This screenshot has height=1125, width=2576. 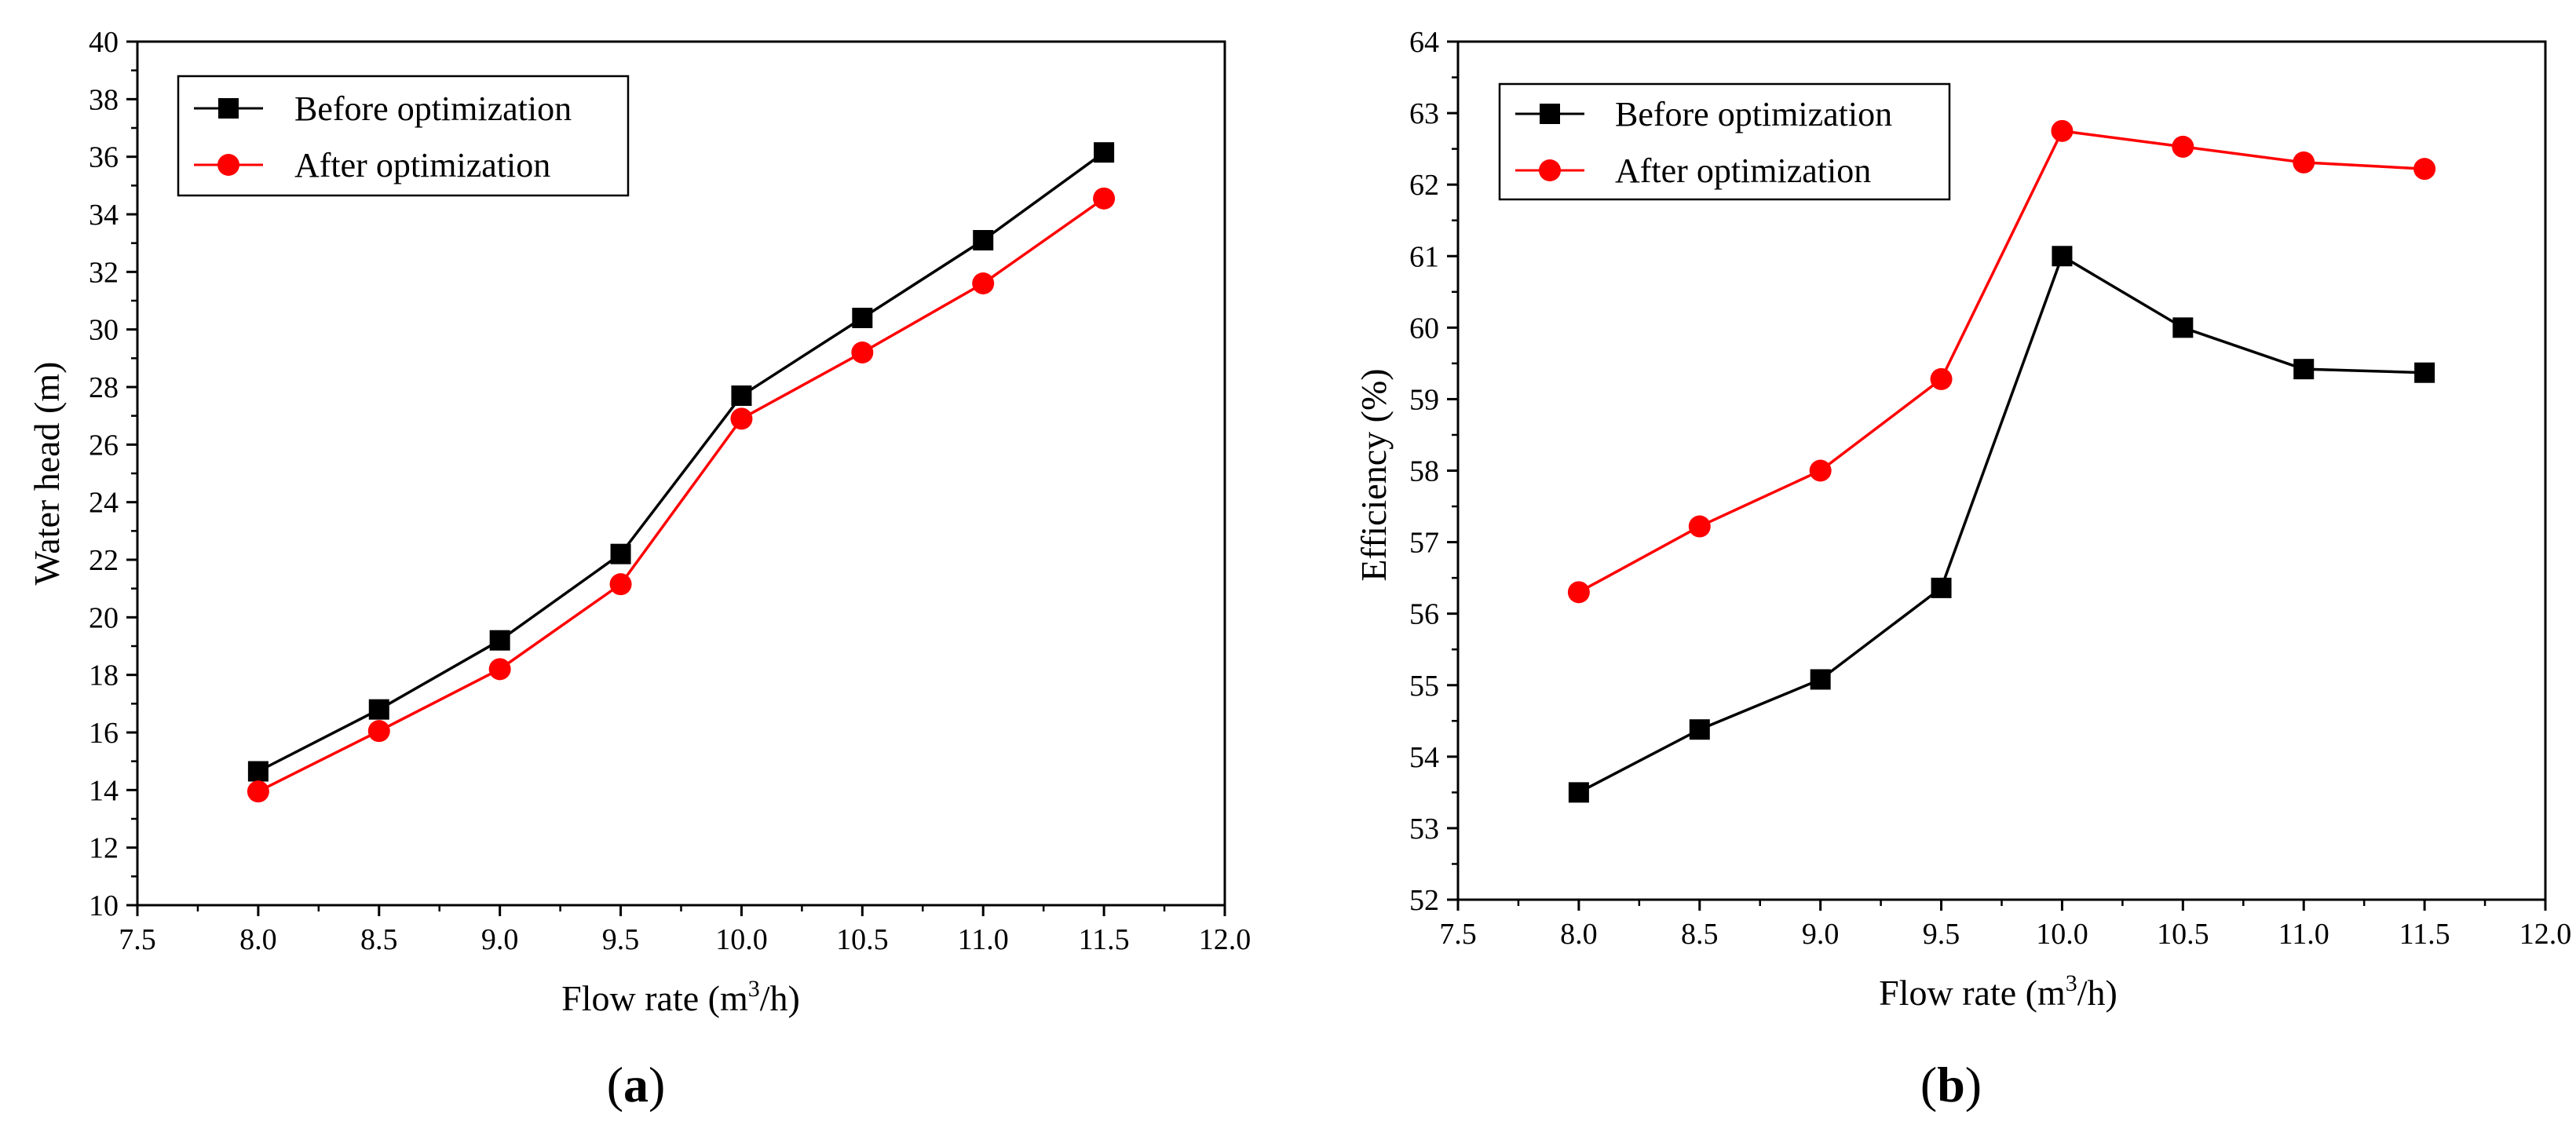 What do you see at coordinates (104, 905) in the screenshot?
I see `y-tick-label: 10` at bounding box center [104, 905].